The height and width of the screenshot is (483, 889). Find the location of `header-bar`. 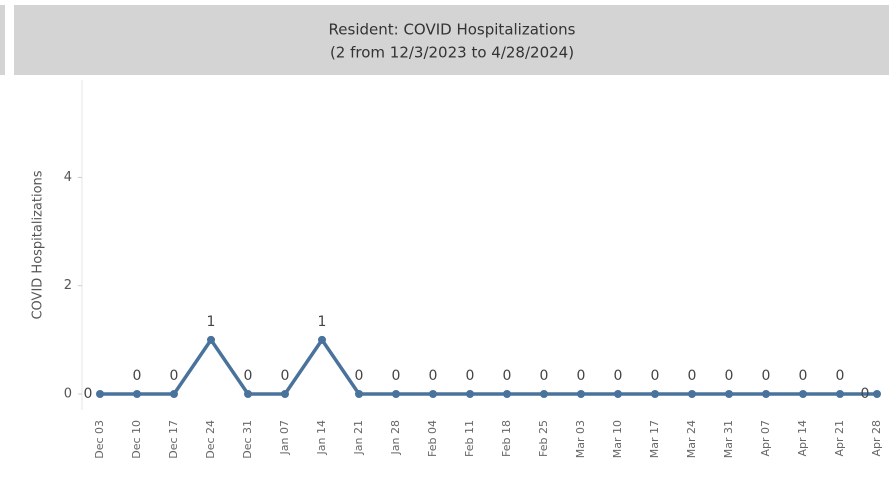

header-bar is located at coordinates (451, 40).